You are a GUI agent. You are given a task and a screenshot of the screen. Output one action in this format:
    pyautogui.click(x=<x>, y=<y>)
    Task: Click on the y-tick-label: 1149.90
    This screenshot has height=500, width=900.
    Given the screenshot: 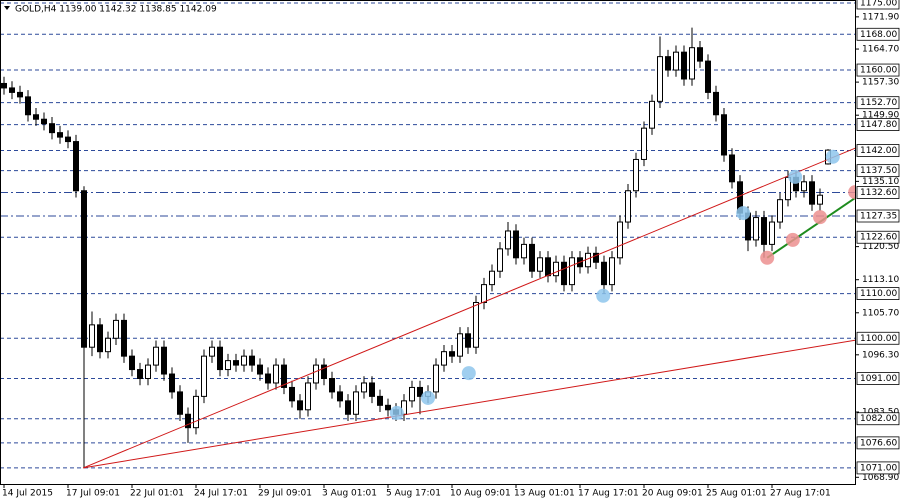 What is the action you would take?
    pyautogui.click(x=880, y=116)
    